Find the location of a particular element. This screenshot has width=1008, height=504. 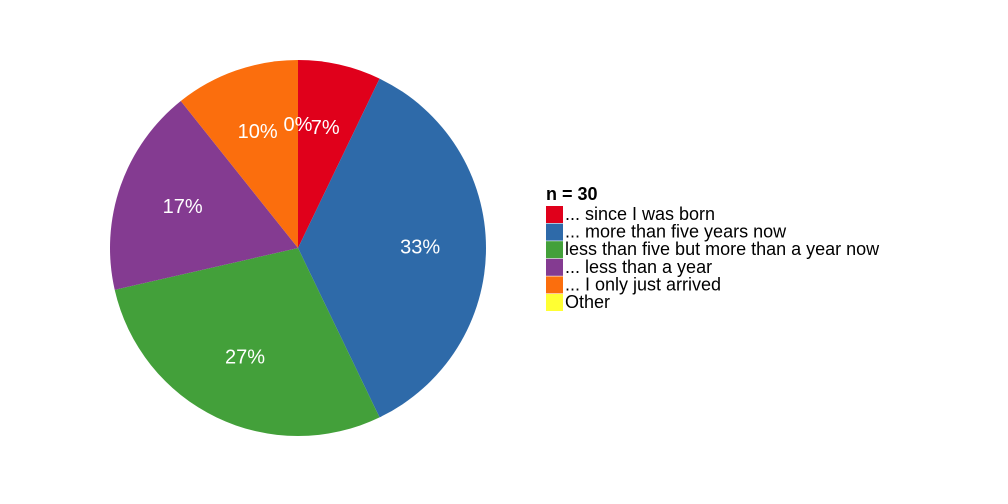

pie-slice-label: 10% is located at coordinates (258, 132).